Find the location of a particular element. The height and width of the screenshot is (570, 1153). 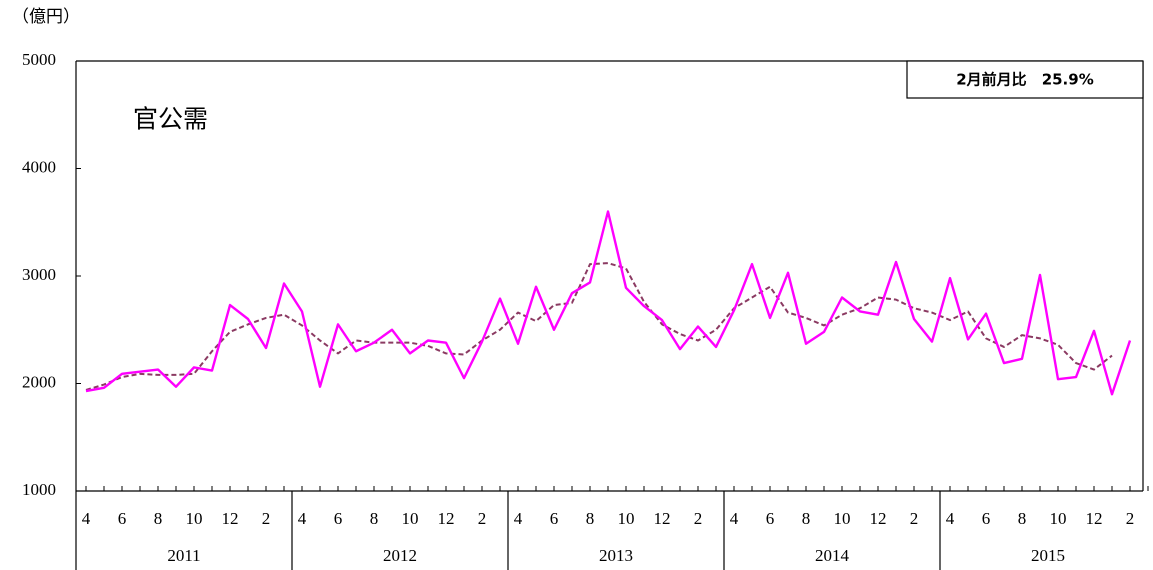

annotation-box is located at coordinates (1025, 79).